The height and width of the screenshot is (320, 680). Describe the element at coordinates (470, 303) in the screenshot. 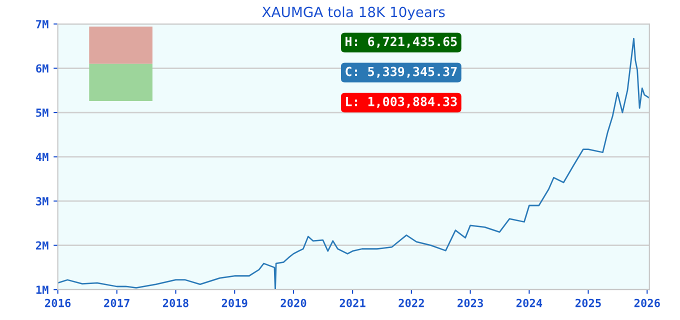

I see `x-tick-label: 2023` at that location.